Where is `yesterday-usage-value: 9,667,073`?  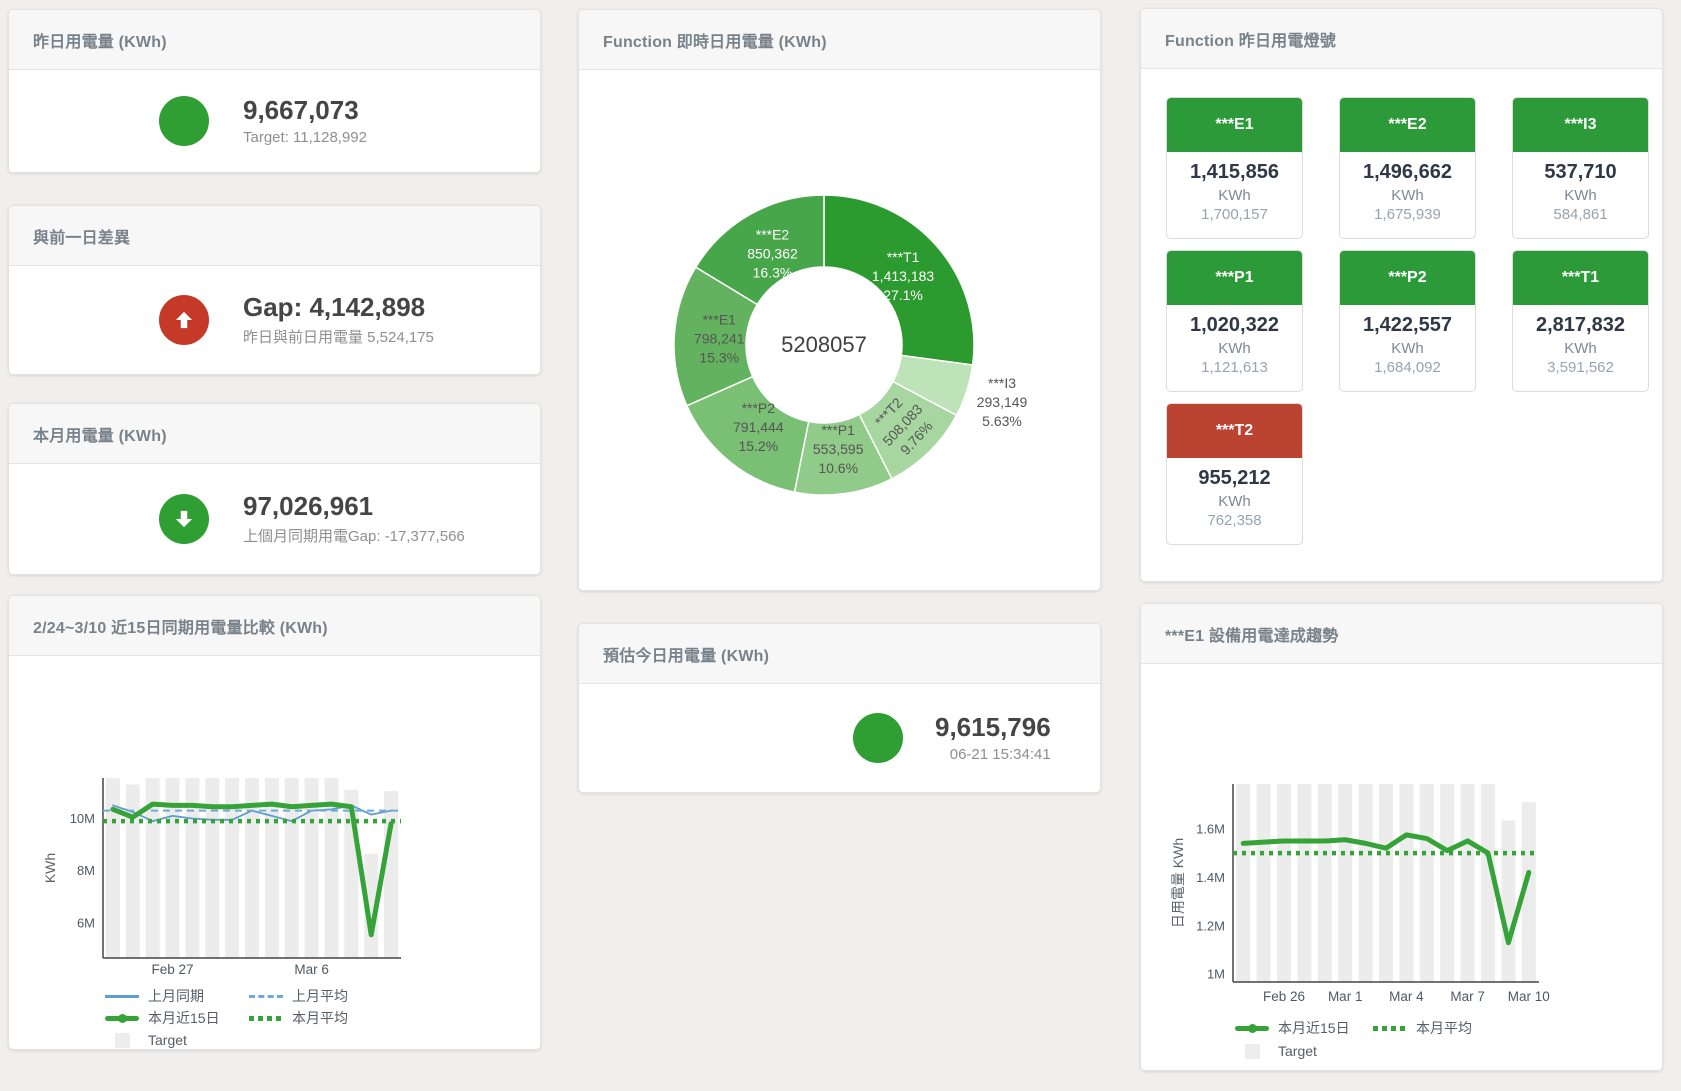
yesterday-usage-value: 9,667,073 is located at coordinates (301, 109).